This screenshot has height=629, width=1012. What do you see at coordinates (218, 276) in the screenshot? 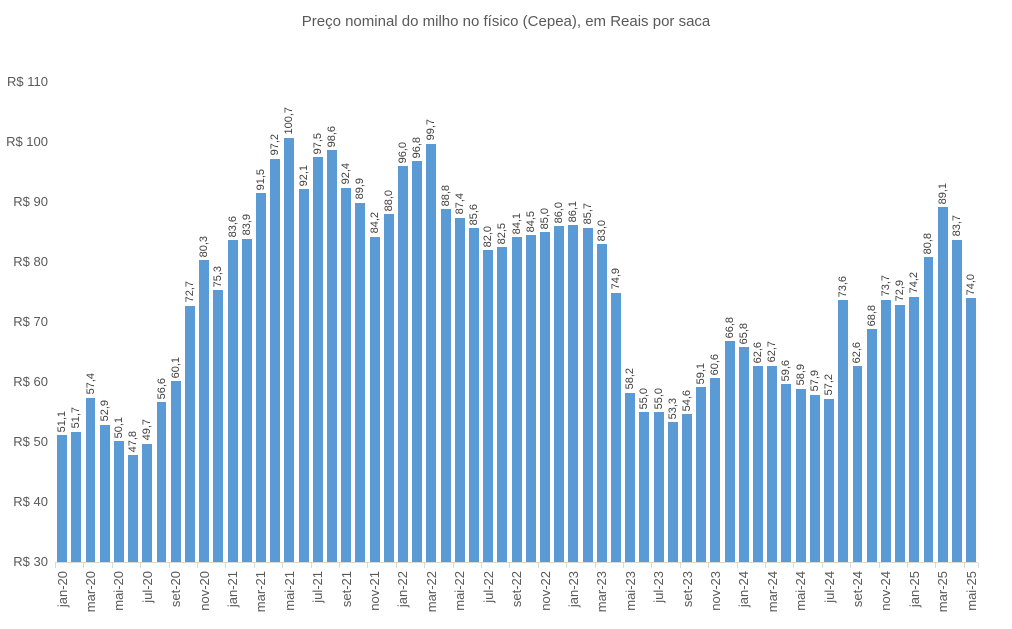
I see `bar-value-label: 75,3` at bounding box center [218, 276].